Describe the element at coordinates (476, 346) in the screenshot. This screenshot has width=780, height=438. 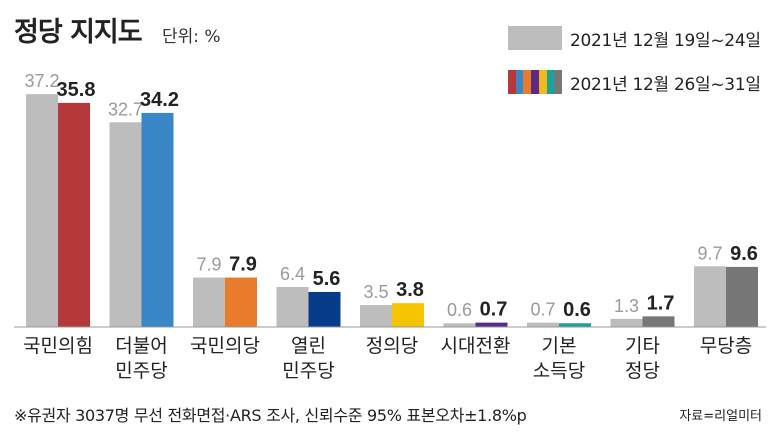
I see `category-label: 시대전환` at that location.